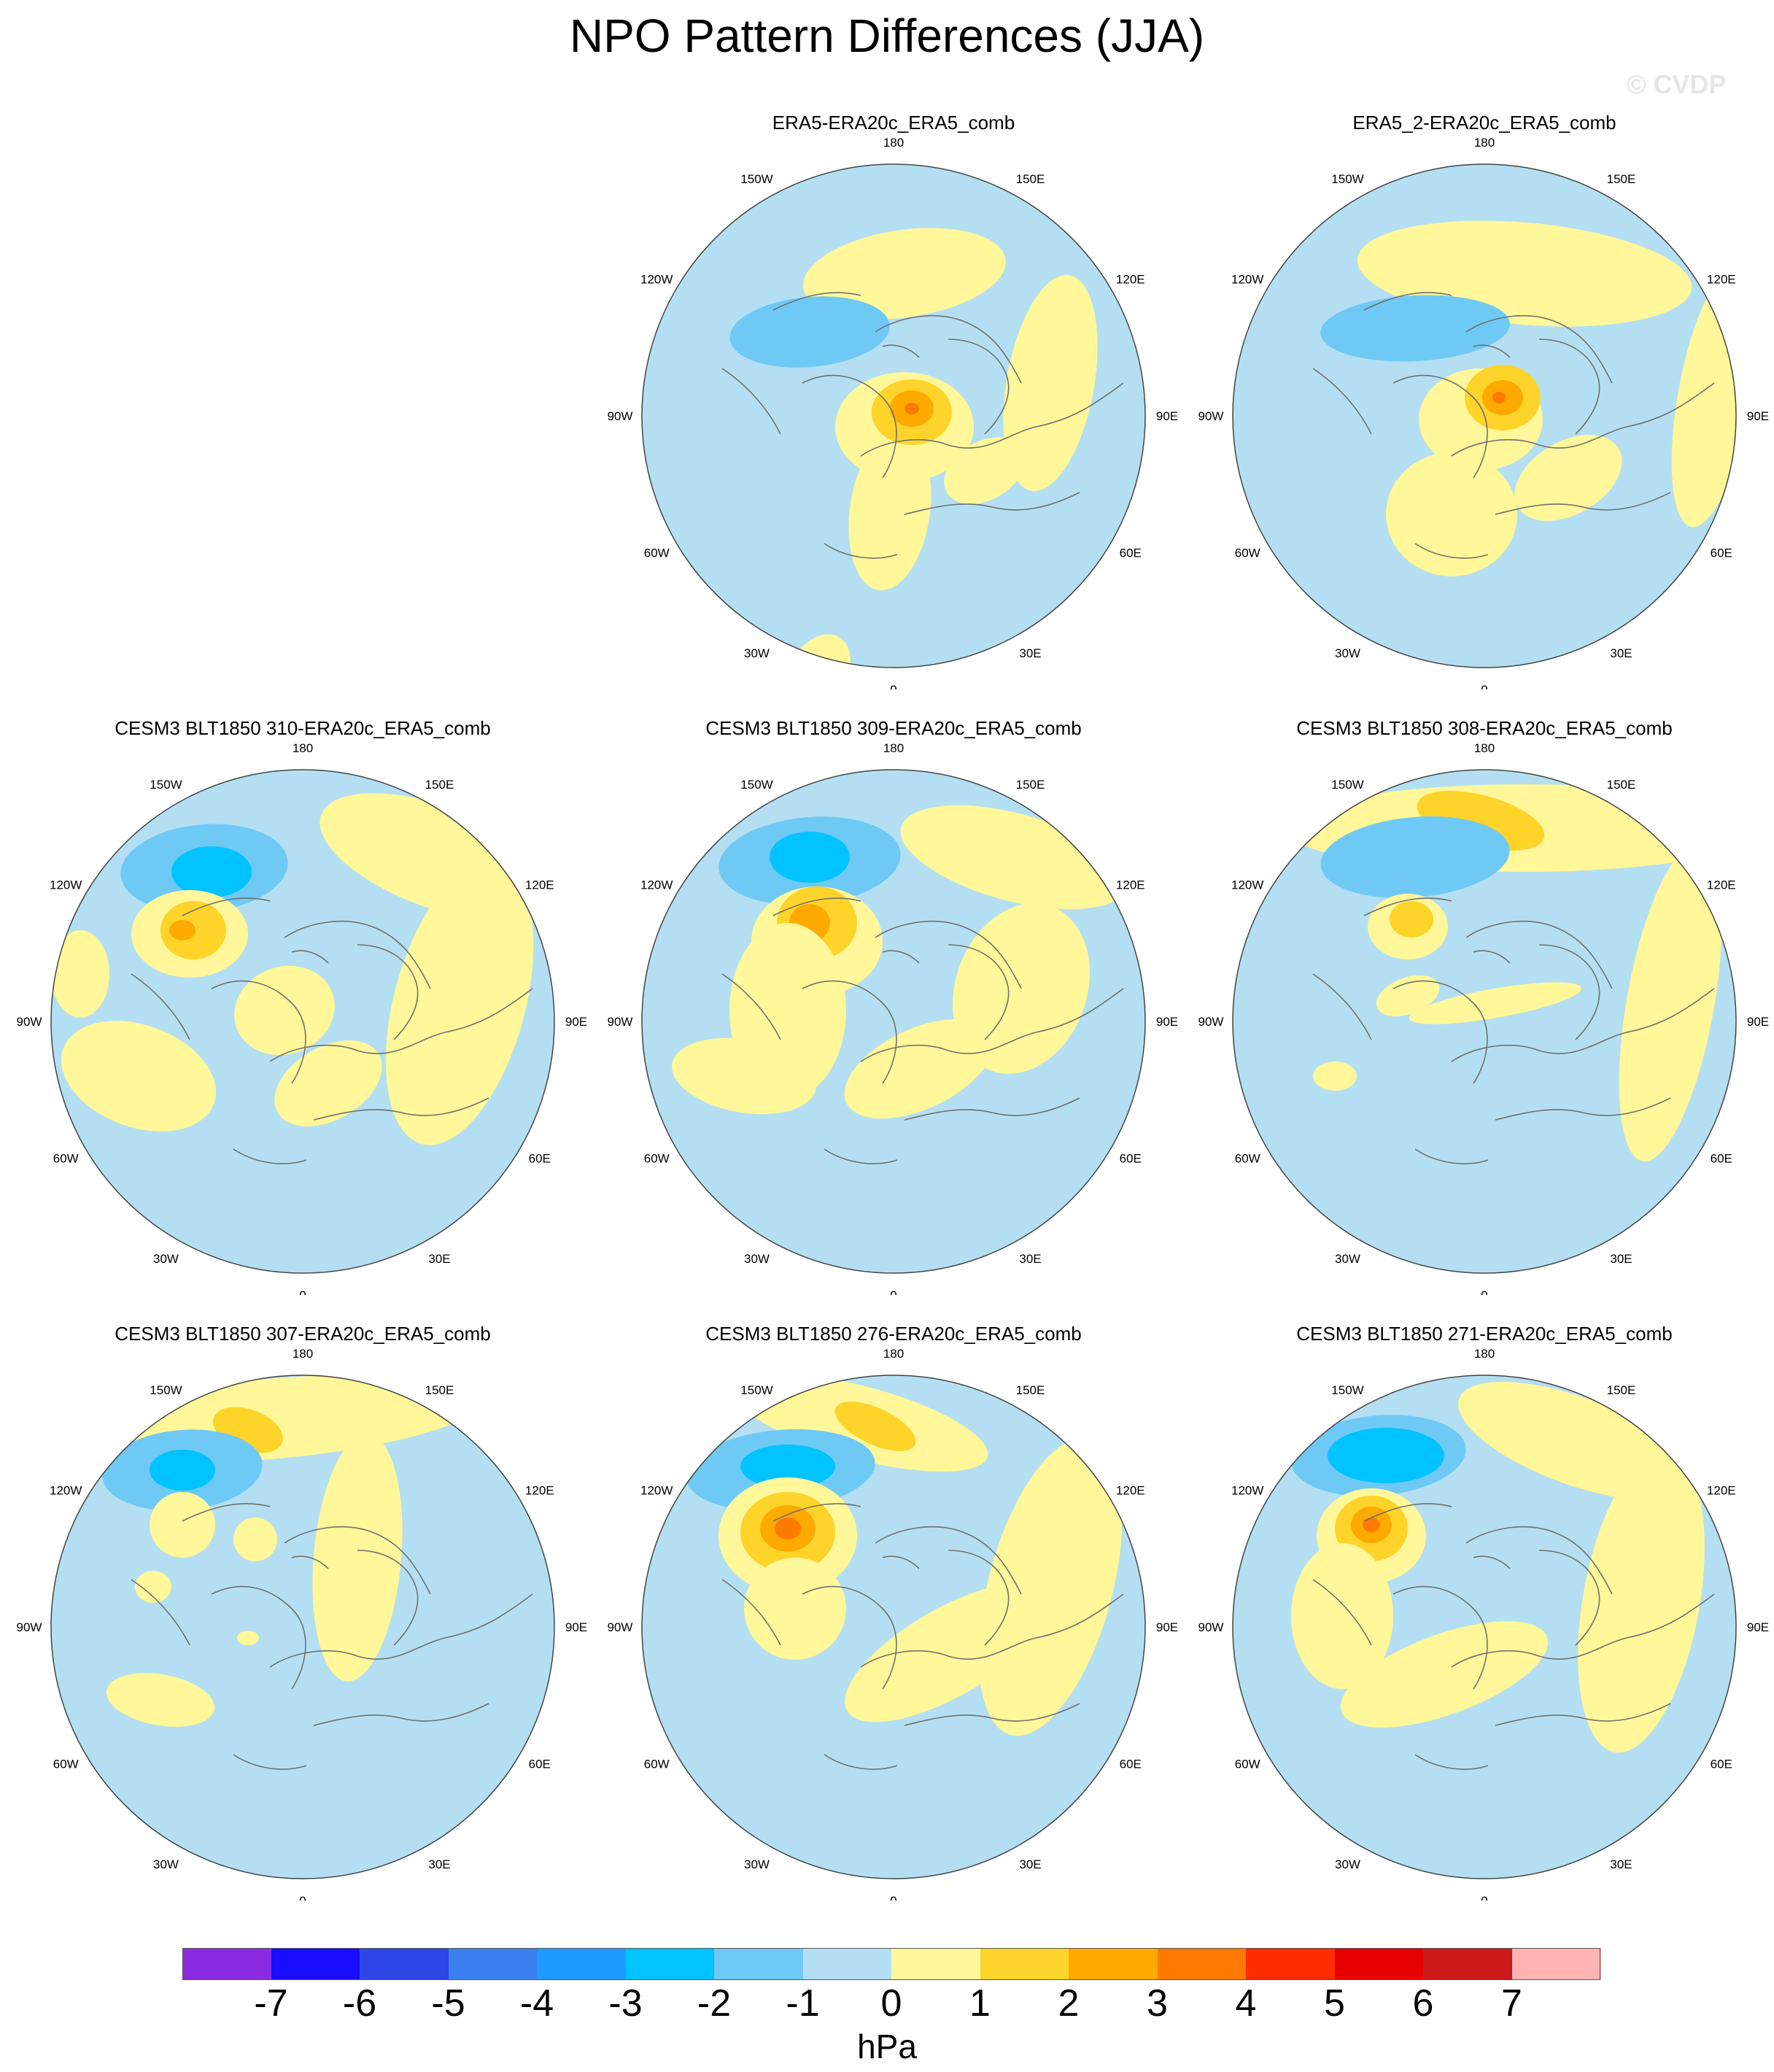 The height and width of the screenshot is (2072, 1774). I want to click on colorbar-tick-label: 1, so click(980, 2003).